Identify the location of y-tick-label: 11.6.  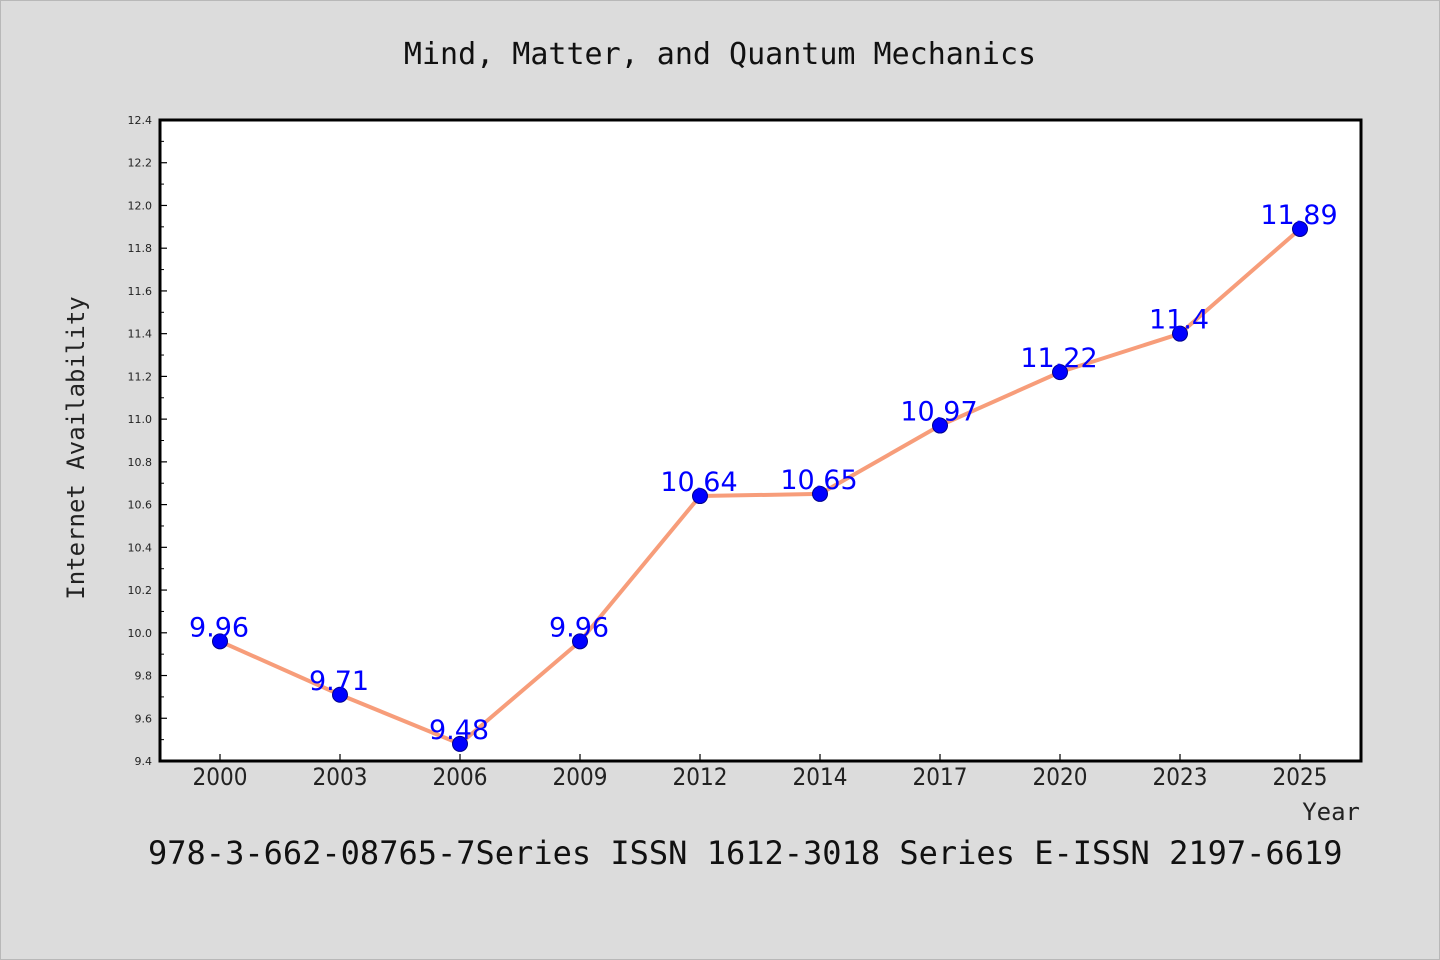
(140, 291).